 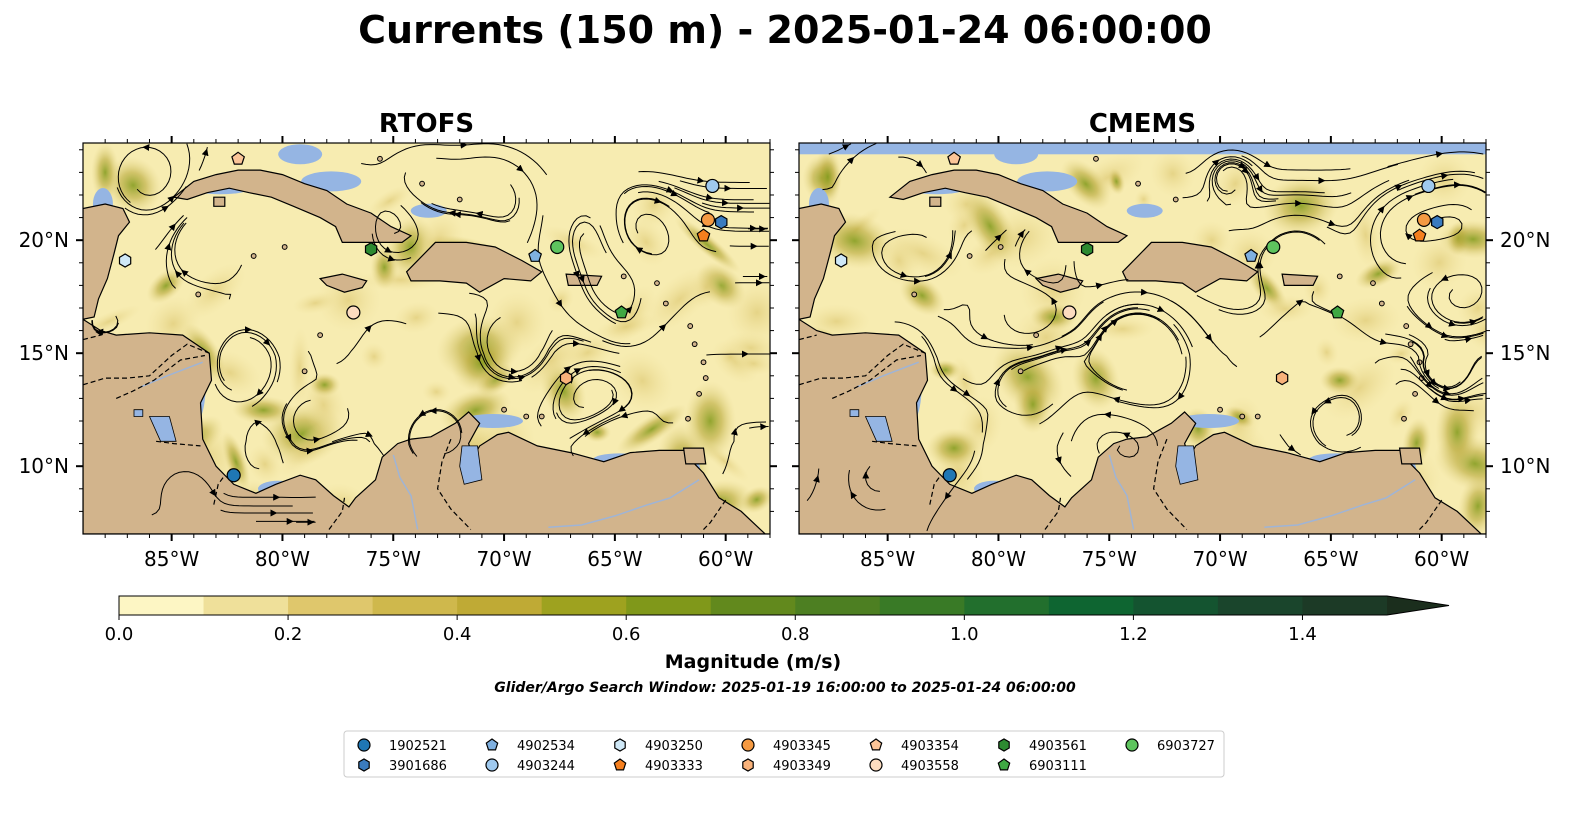 What do you see at coordinates (930, 766) in the screenshot?
I see `legend-label: 4903558` at bounding box center [930, 766].